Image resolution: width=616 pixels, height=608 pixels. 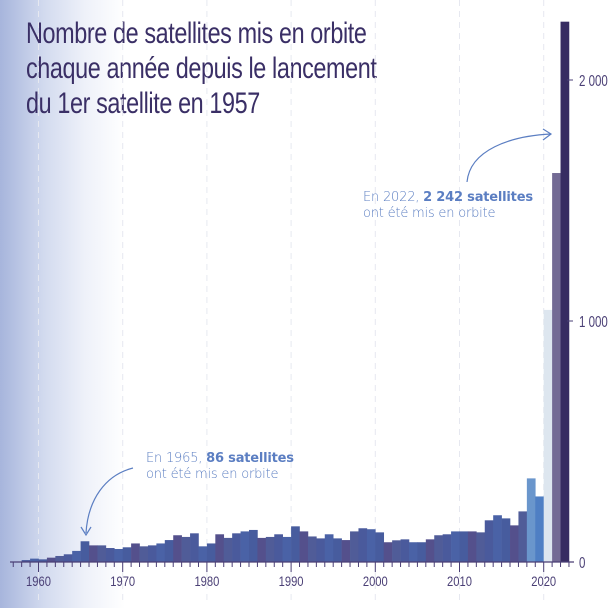 I want to click on bar-1975, so click(x=169, y=551).